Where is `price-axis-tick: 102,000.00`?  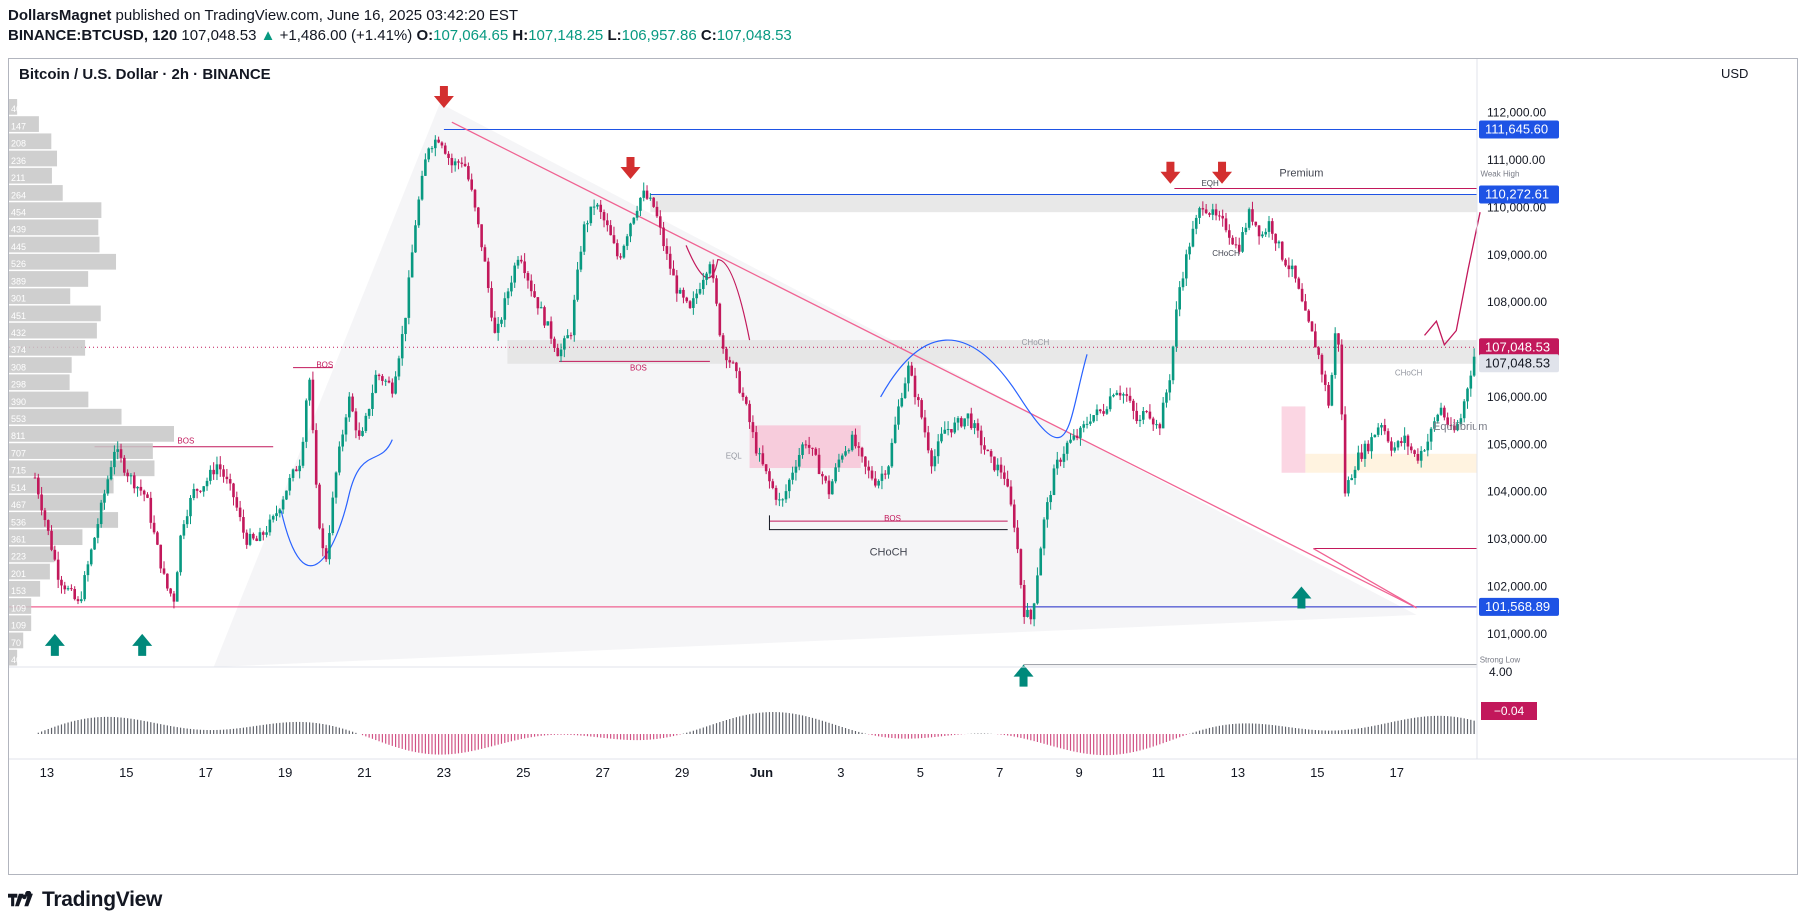 price-axis-tick: 102,000.00 is located at coordinates (1517, 586).